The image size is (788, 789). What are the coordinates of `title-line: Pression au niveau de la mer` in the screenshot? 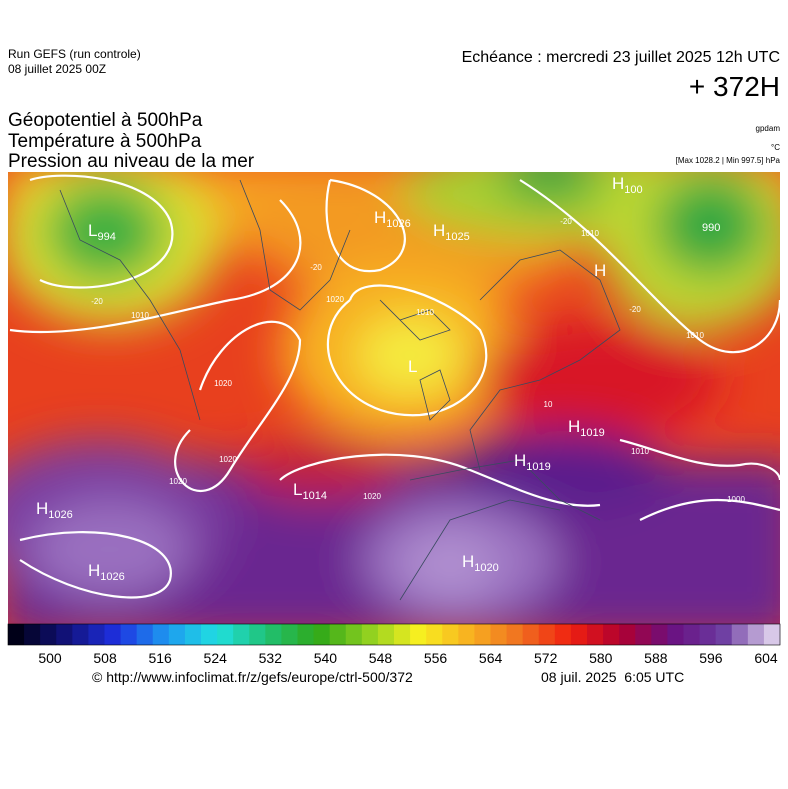 It's located at (131, 161).